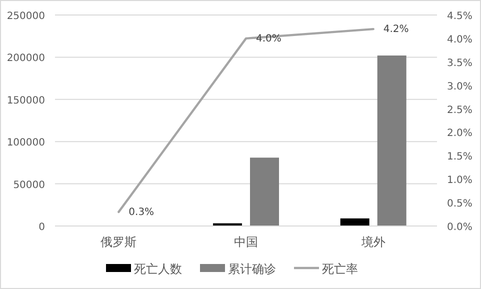 The image size is (481, 289). I want to click on legend-label: 死亡人数, so click(158, 269).